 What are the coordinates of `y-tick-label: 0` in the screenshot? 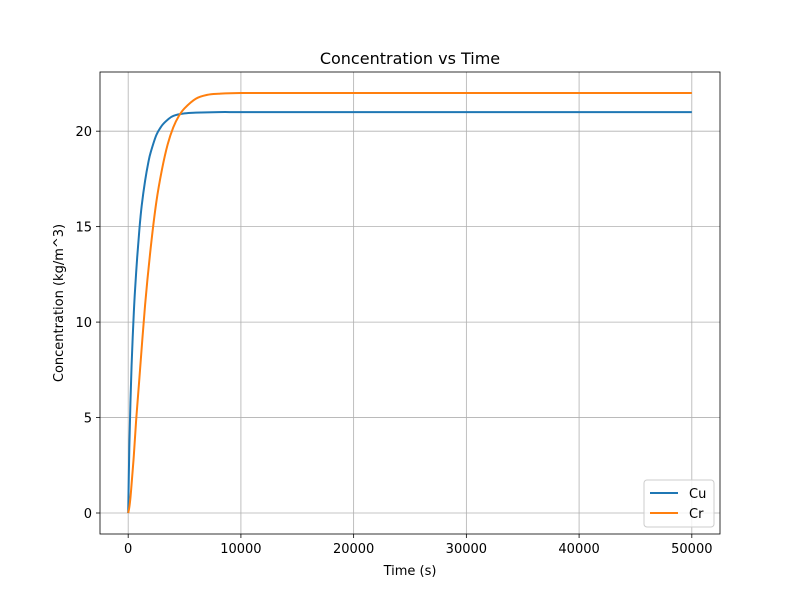 It's located at (88, 514).